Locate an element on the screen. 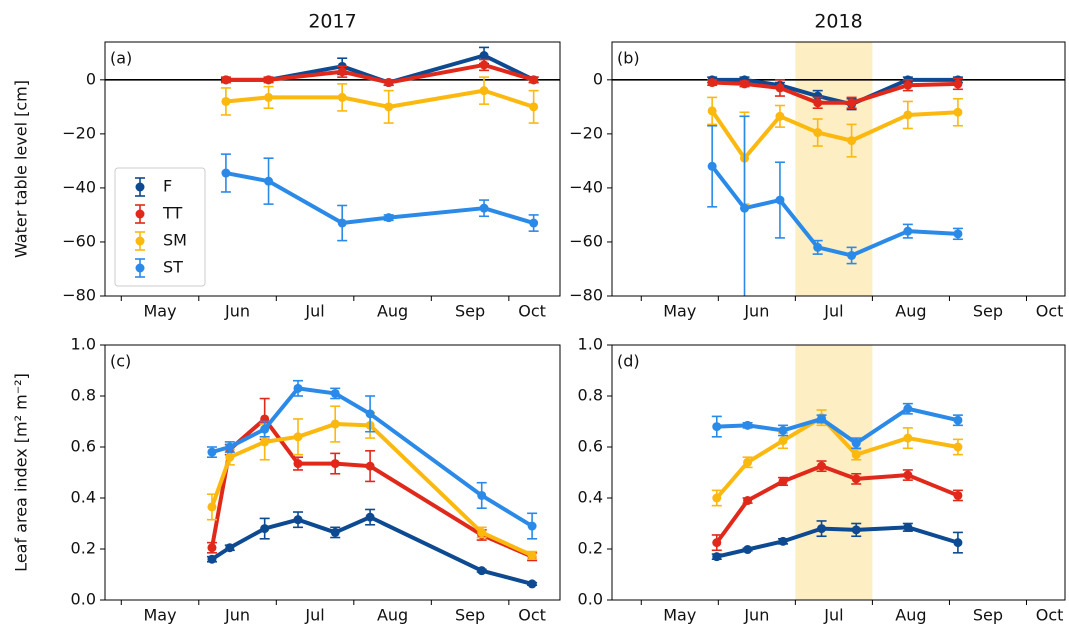 Image resolution: width=1069 pixels, height=629 pixels. legend: F TT SM ST is located at coordinates (160, 227).